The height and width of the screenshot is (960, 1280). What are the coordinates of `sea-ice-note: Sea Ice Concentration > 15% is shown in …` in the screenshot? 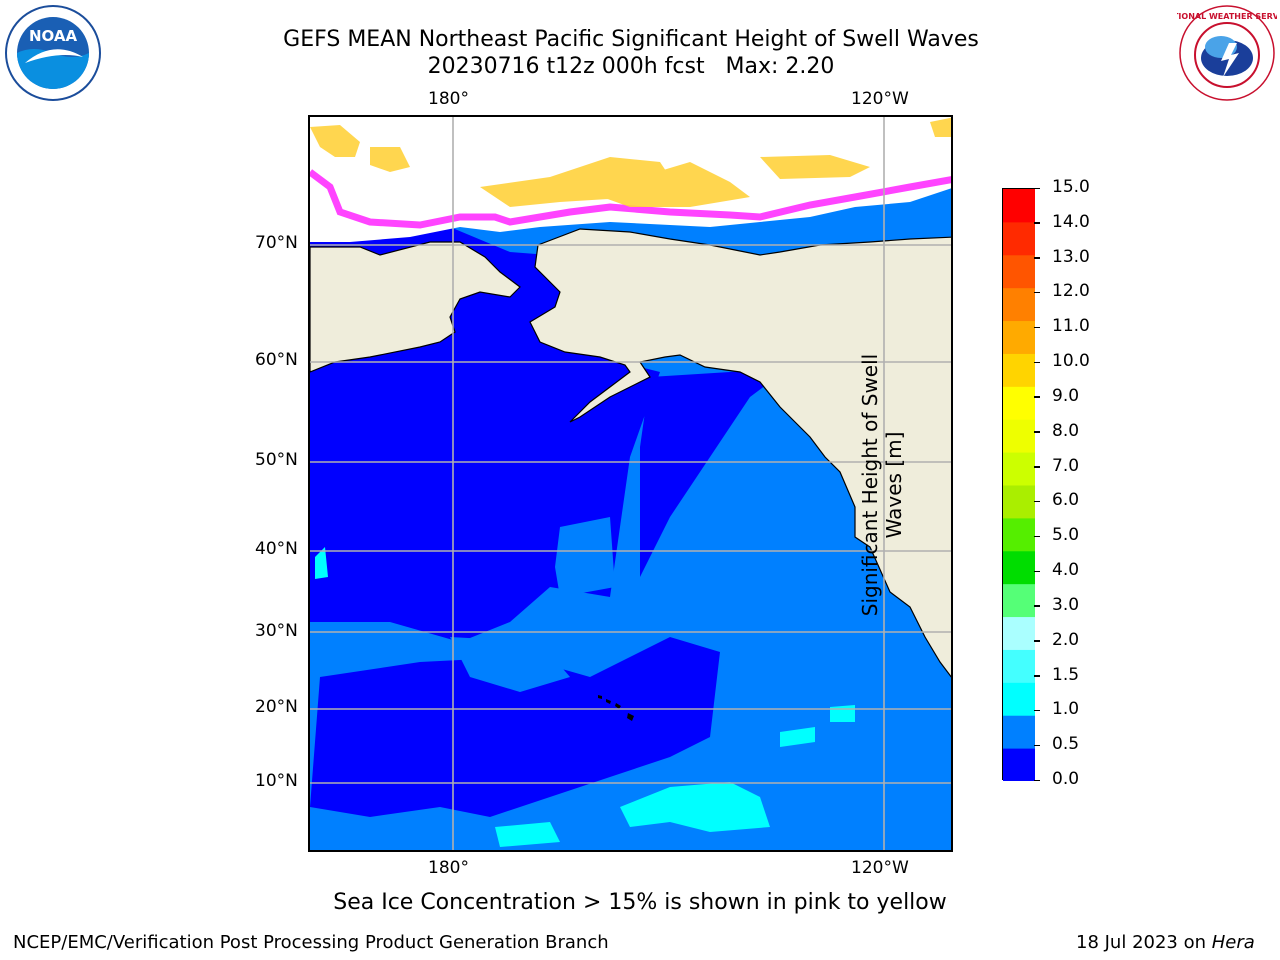 It's located at (640, 902).